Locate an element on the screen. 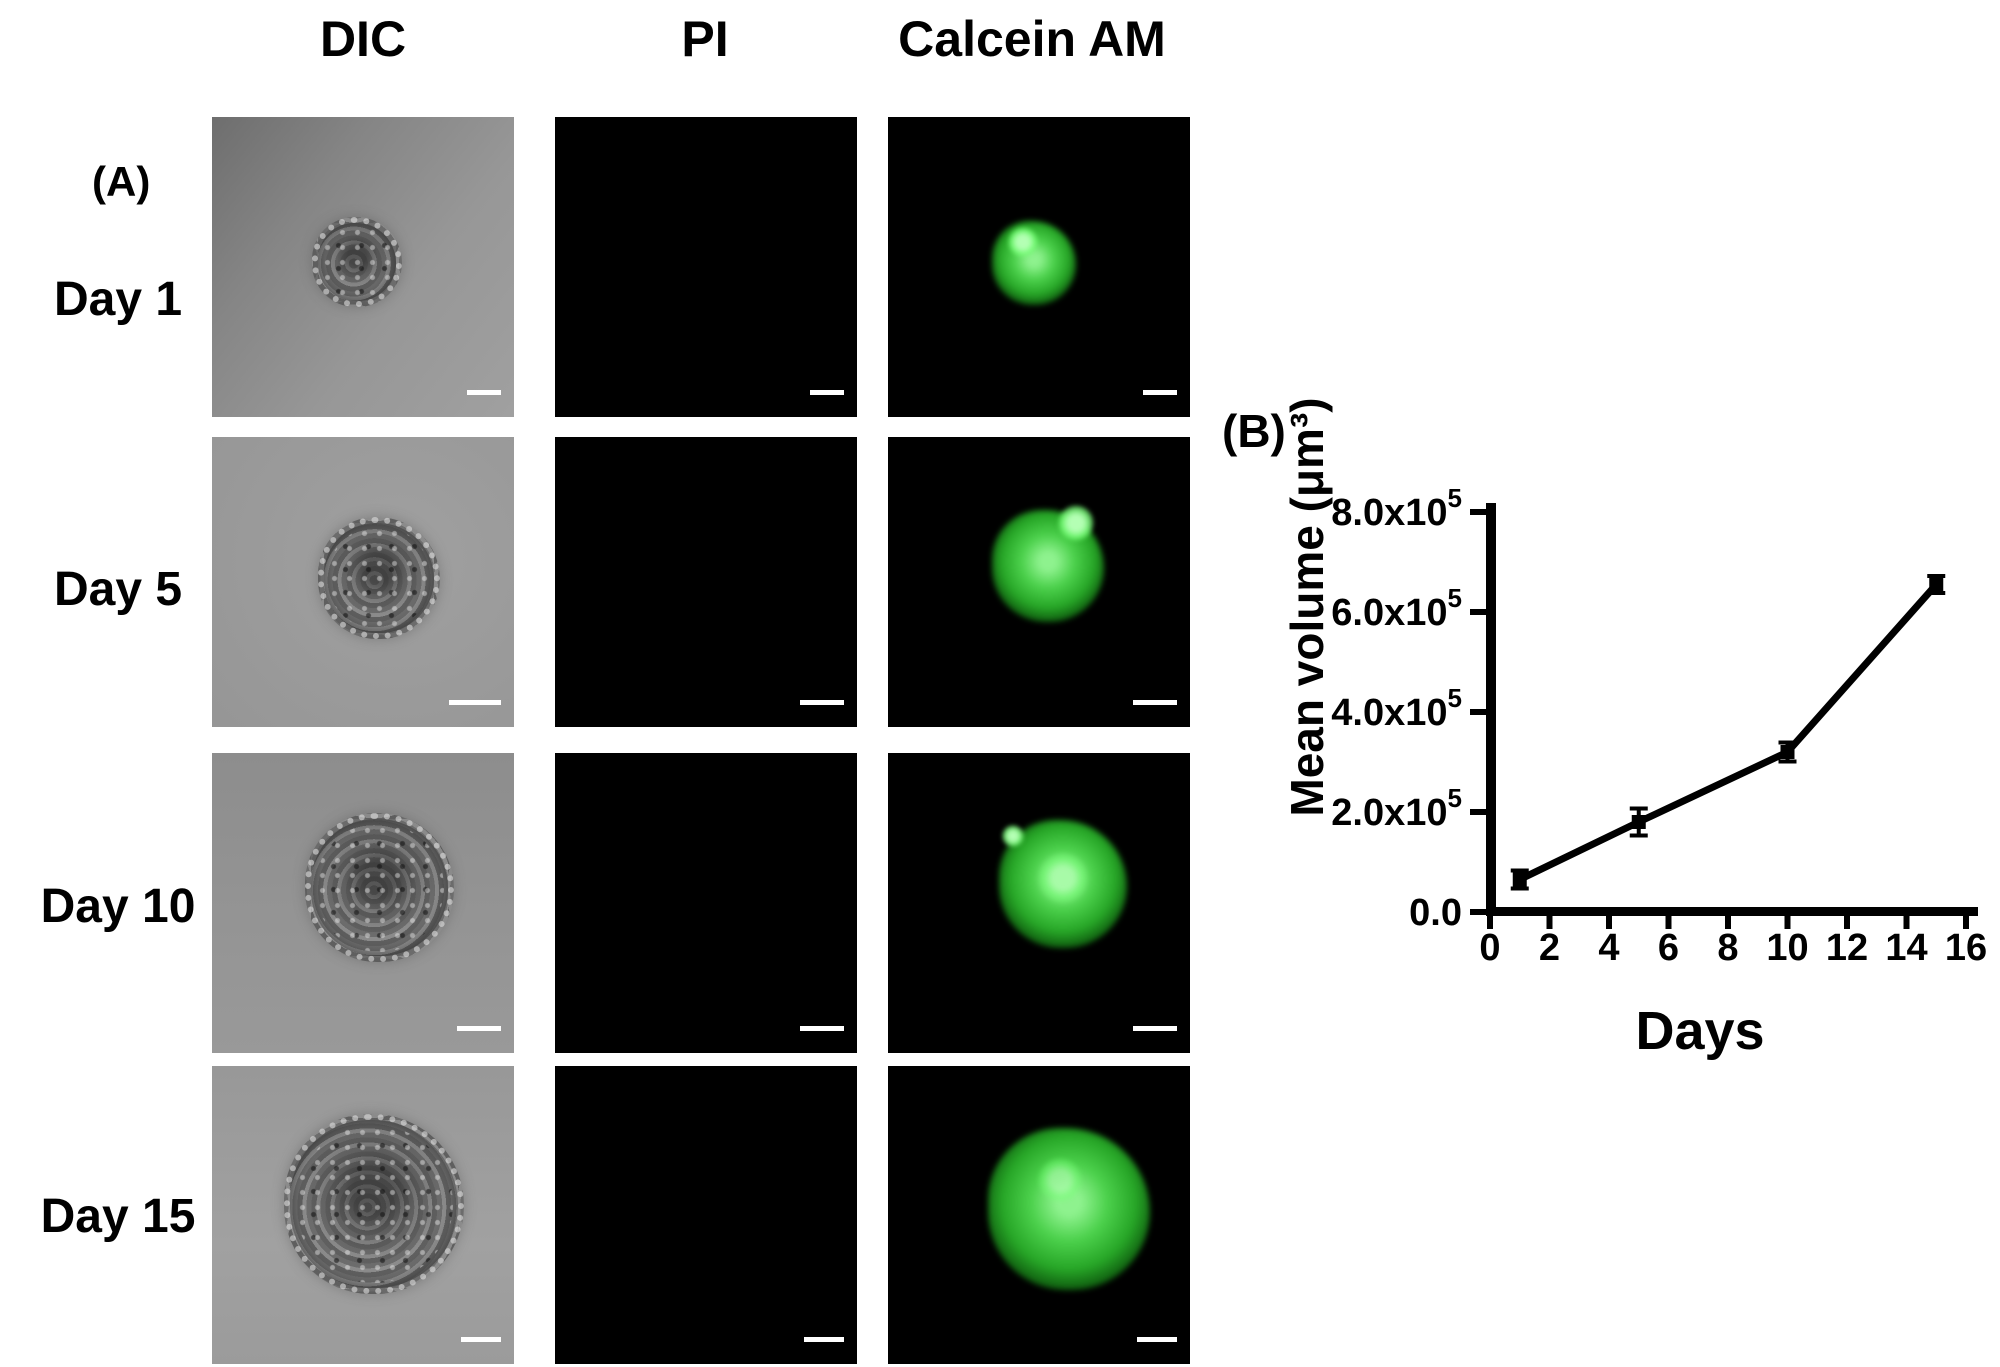 The width and height of the screenshot is (2000, 1367). x-tick-label: 16 is located at coordinates (1966, 948).